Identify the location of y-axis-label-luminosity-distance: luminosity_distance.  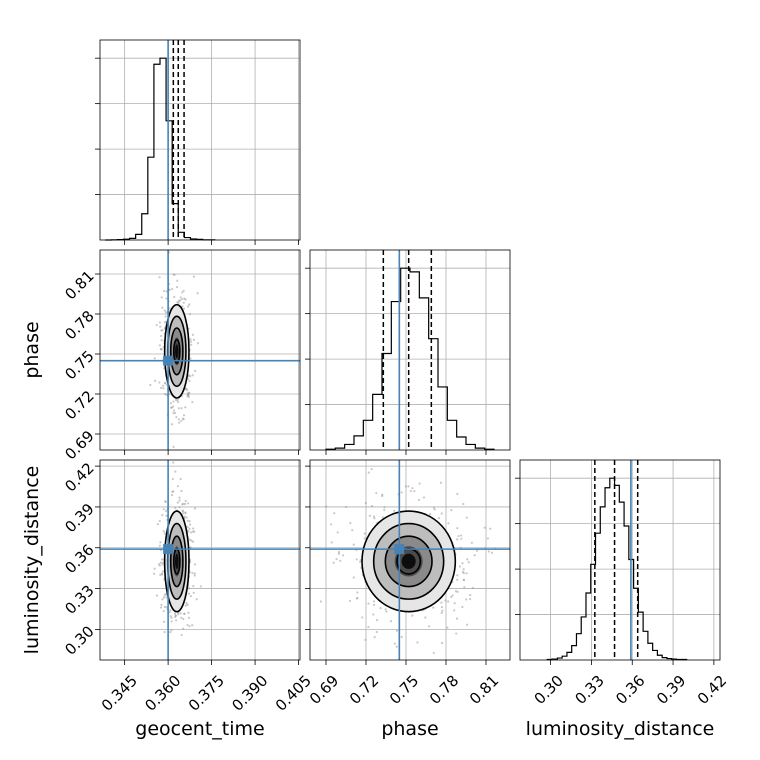
(32, 560).